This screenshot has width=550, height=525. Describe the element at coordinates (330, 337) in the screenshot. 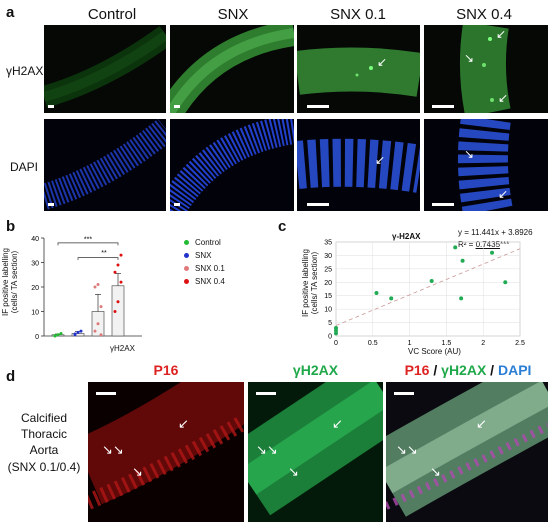

I see `y-tick-label: 0` at that location.